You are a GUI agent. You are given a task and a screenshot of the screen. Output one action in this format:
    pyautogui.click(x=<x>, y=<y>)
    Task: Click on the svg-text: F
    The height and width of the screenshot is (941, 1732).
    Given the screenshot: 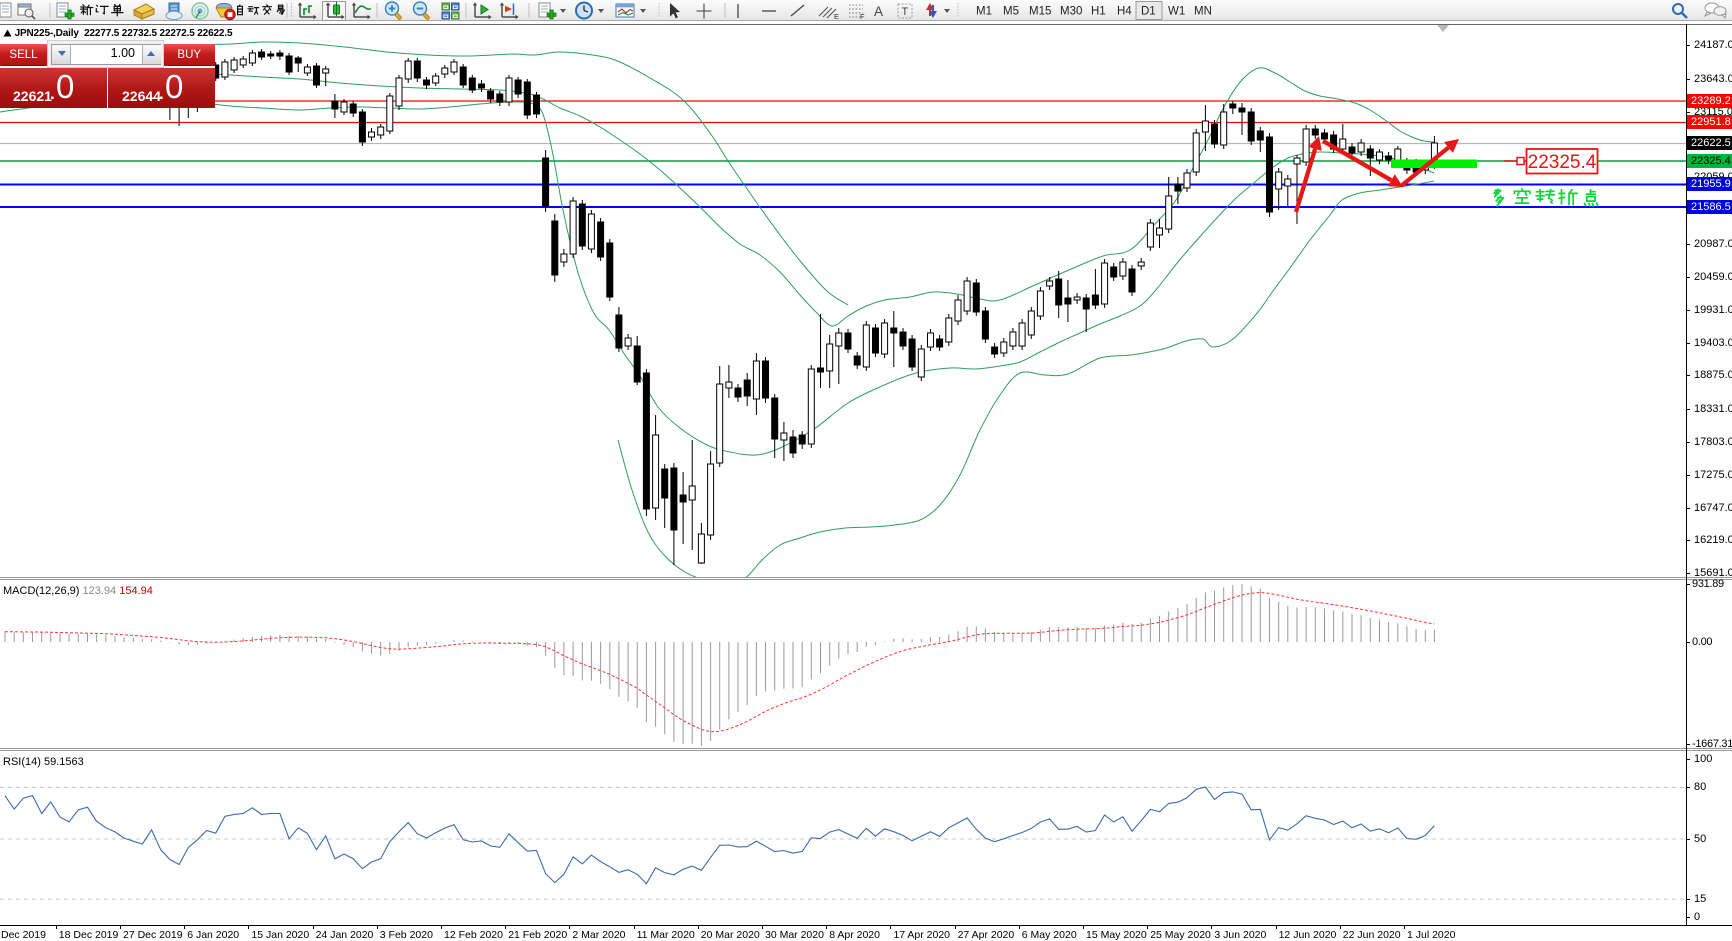 What is the action you would take?
    pyautogui.click(x=862, y=16)
    